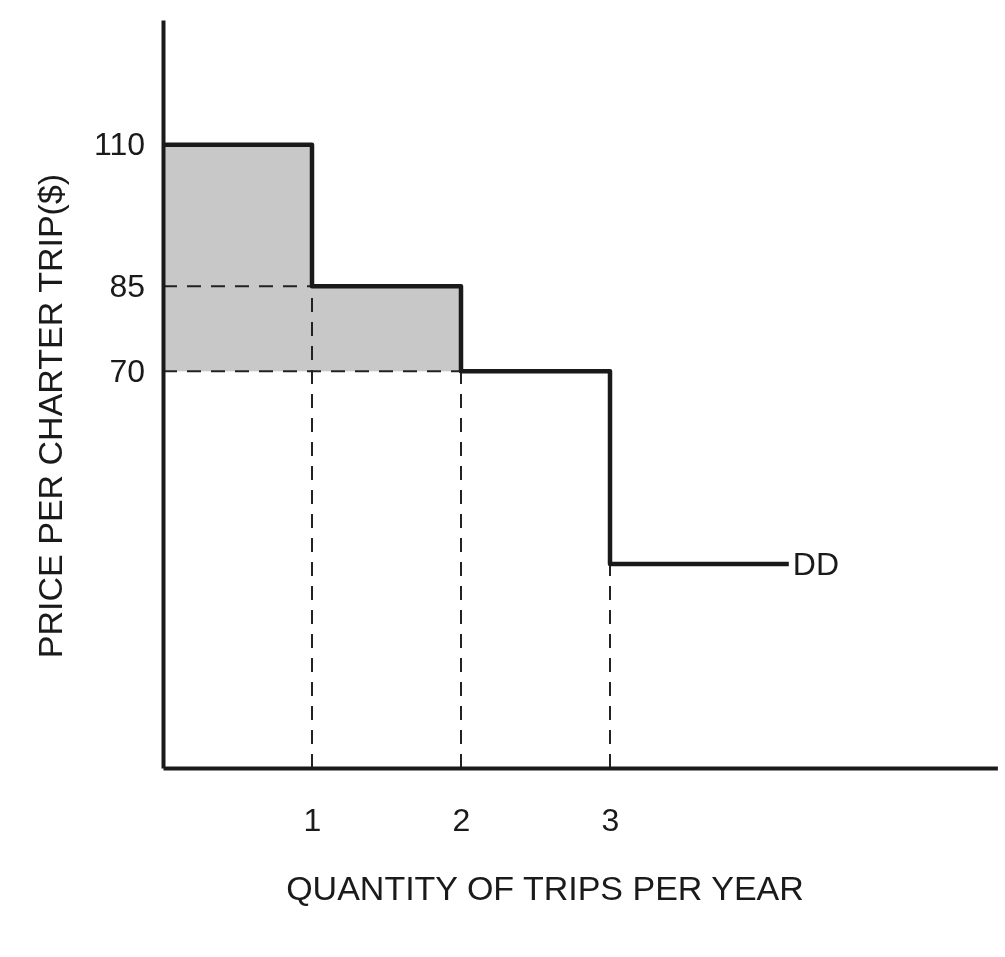 Image resolution: width=1005 pixels, height=957 pixels. What do you see at coordinates (461, 819) in the screenshot?
I see `x-tick-label: 2` at bounding box center [461, 819].